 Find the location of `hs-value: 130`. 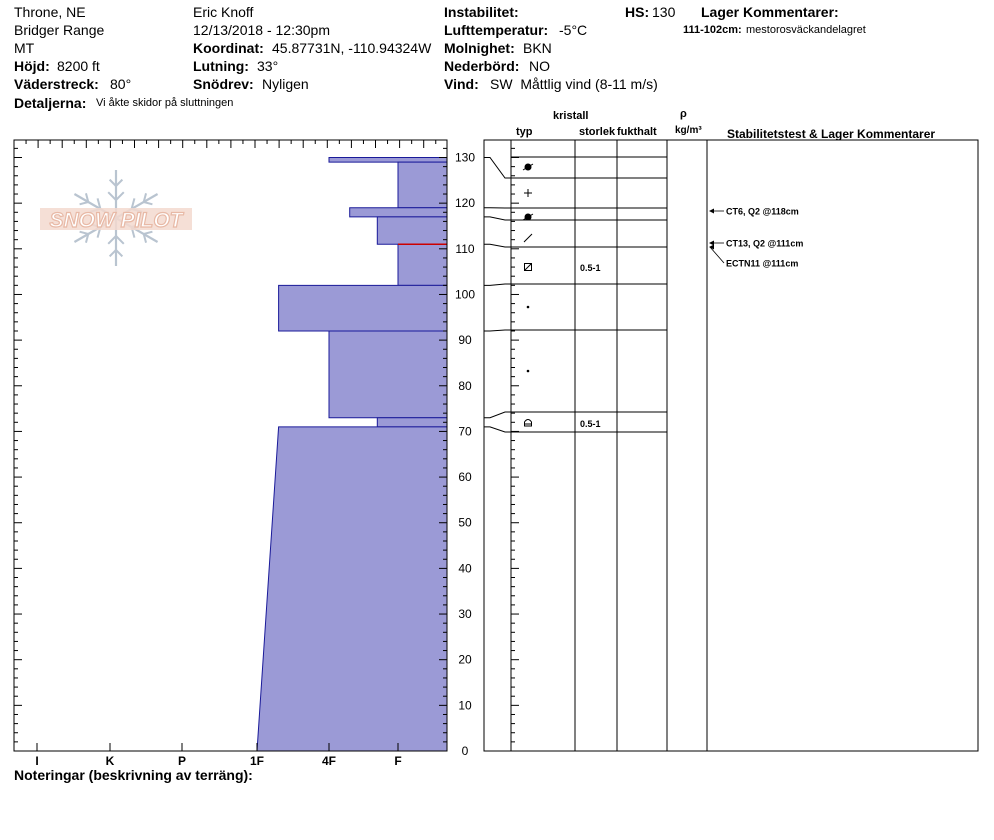

hs-value: 130 is located at coordinates (664, 12).